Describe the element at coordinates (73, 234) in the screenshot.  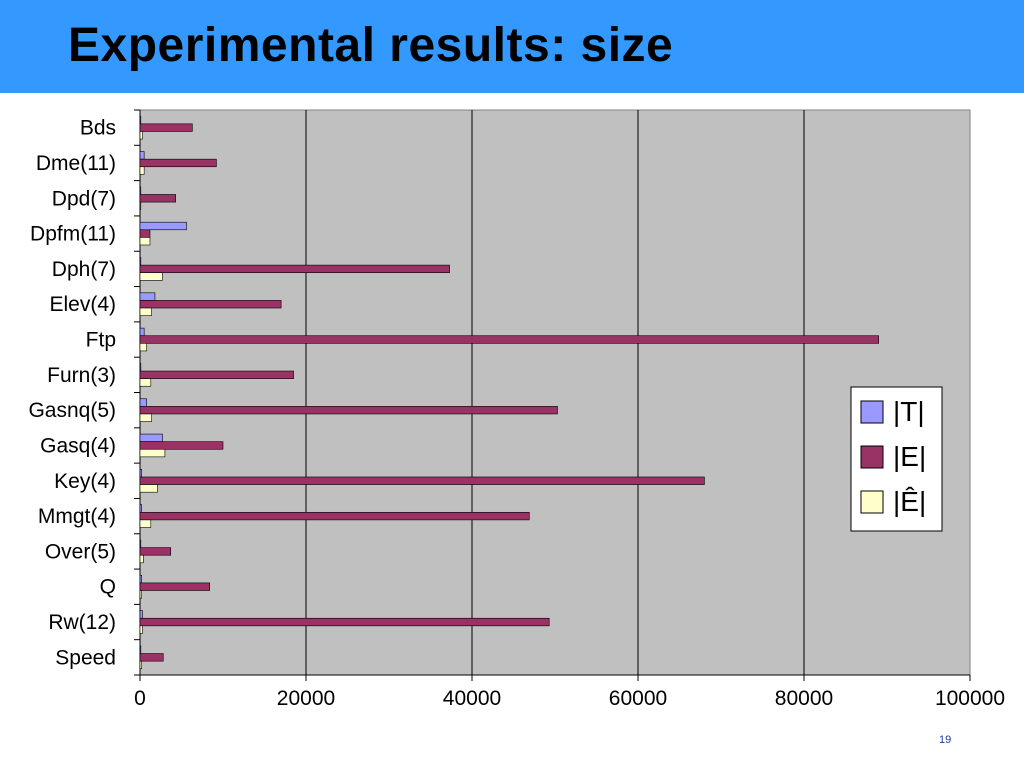
I see `category-label-3: Dpfm(11)` at that location.